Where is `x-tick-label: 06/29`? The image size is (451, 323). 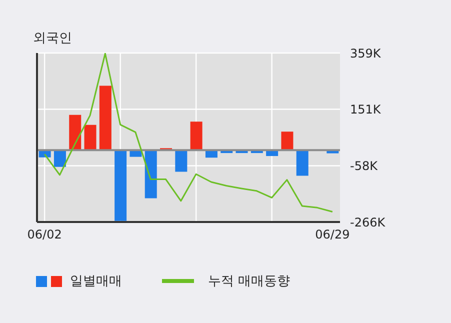 x-tick-label: 06/29 is located at coordinates (332, 235).